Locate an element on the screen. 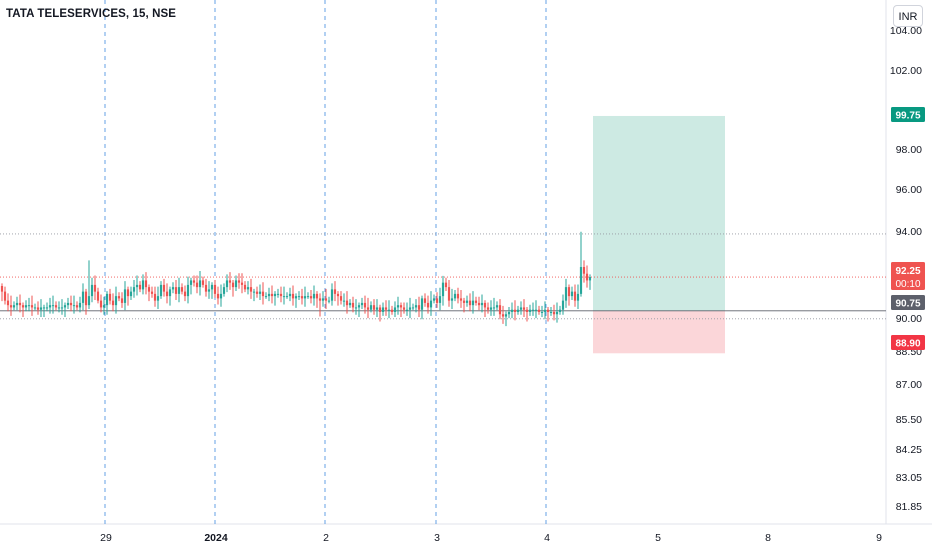  last-price-bg is located at coordinates (908, 276).